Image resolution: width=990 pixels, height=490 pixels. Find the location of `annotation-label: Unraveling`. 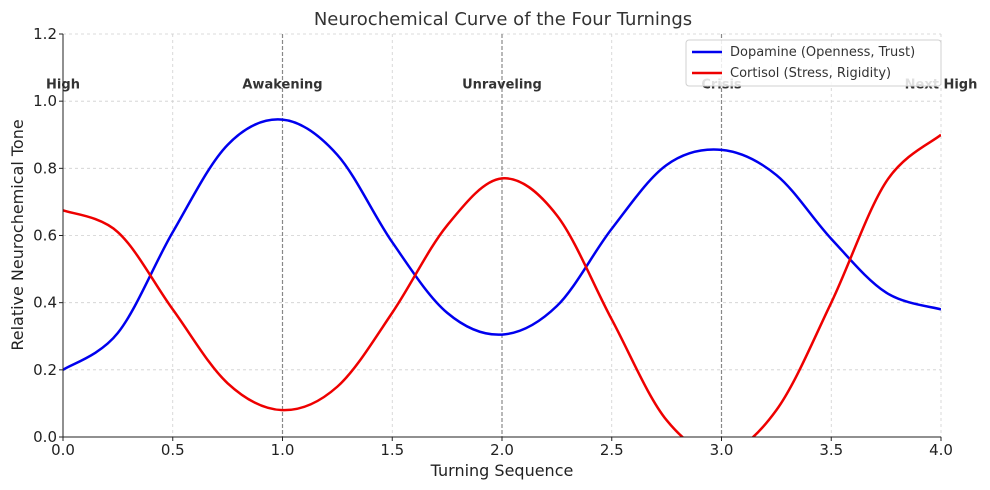

annotation-label: Unraveling is located at coordinates (502, 84).